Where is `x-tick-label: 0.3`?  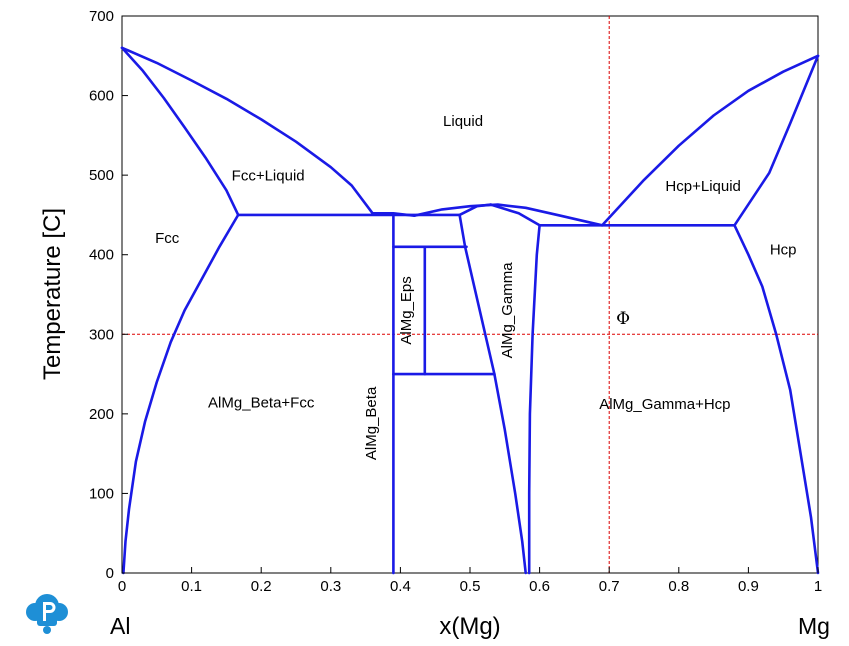 x-tick-label: 0.3 is located at coordinates (330, 586).